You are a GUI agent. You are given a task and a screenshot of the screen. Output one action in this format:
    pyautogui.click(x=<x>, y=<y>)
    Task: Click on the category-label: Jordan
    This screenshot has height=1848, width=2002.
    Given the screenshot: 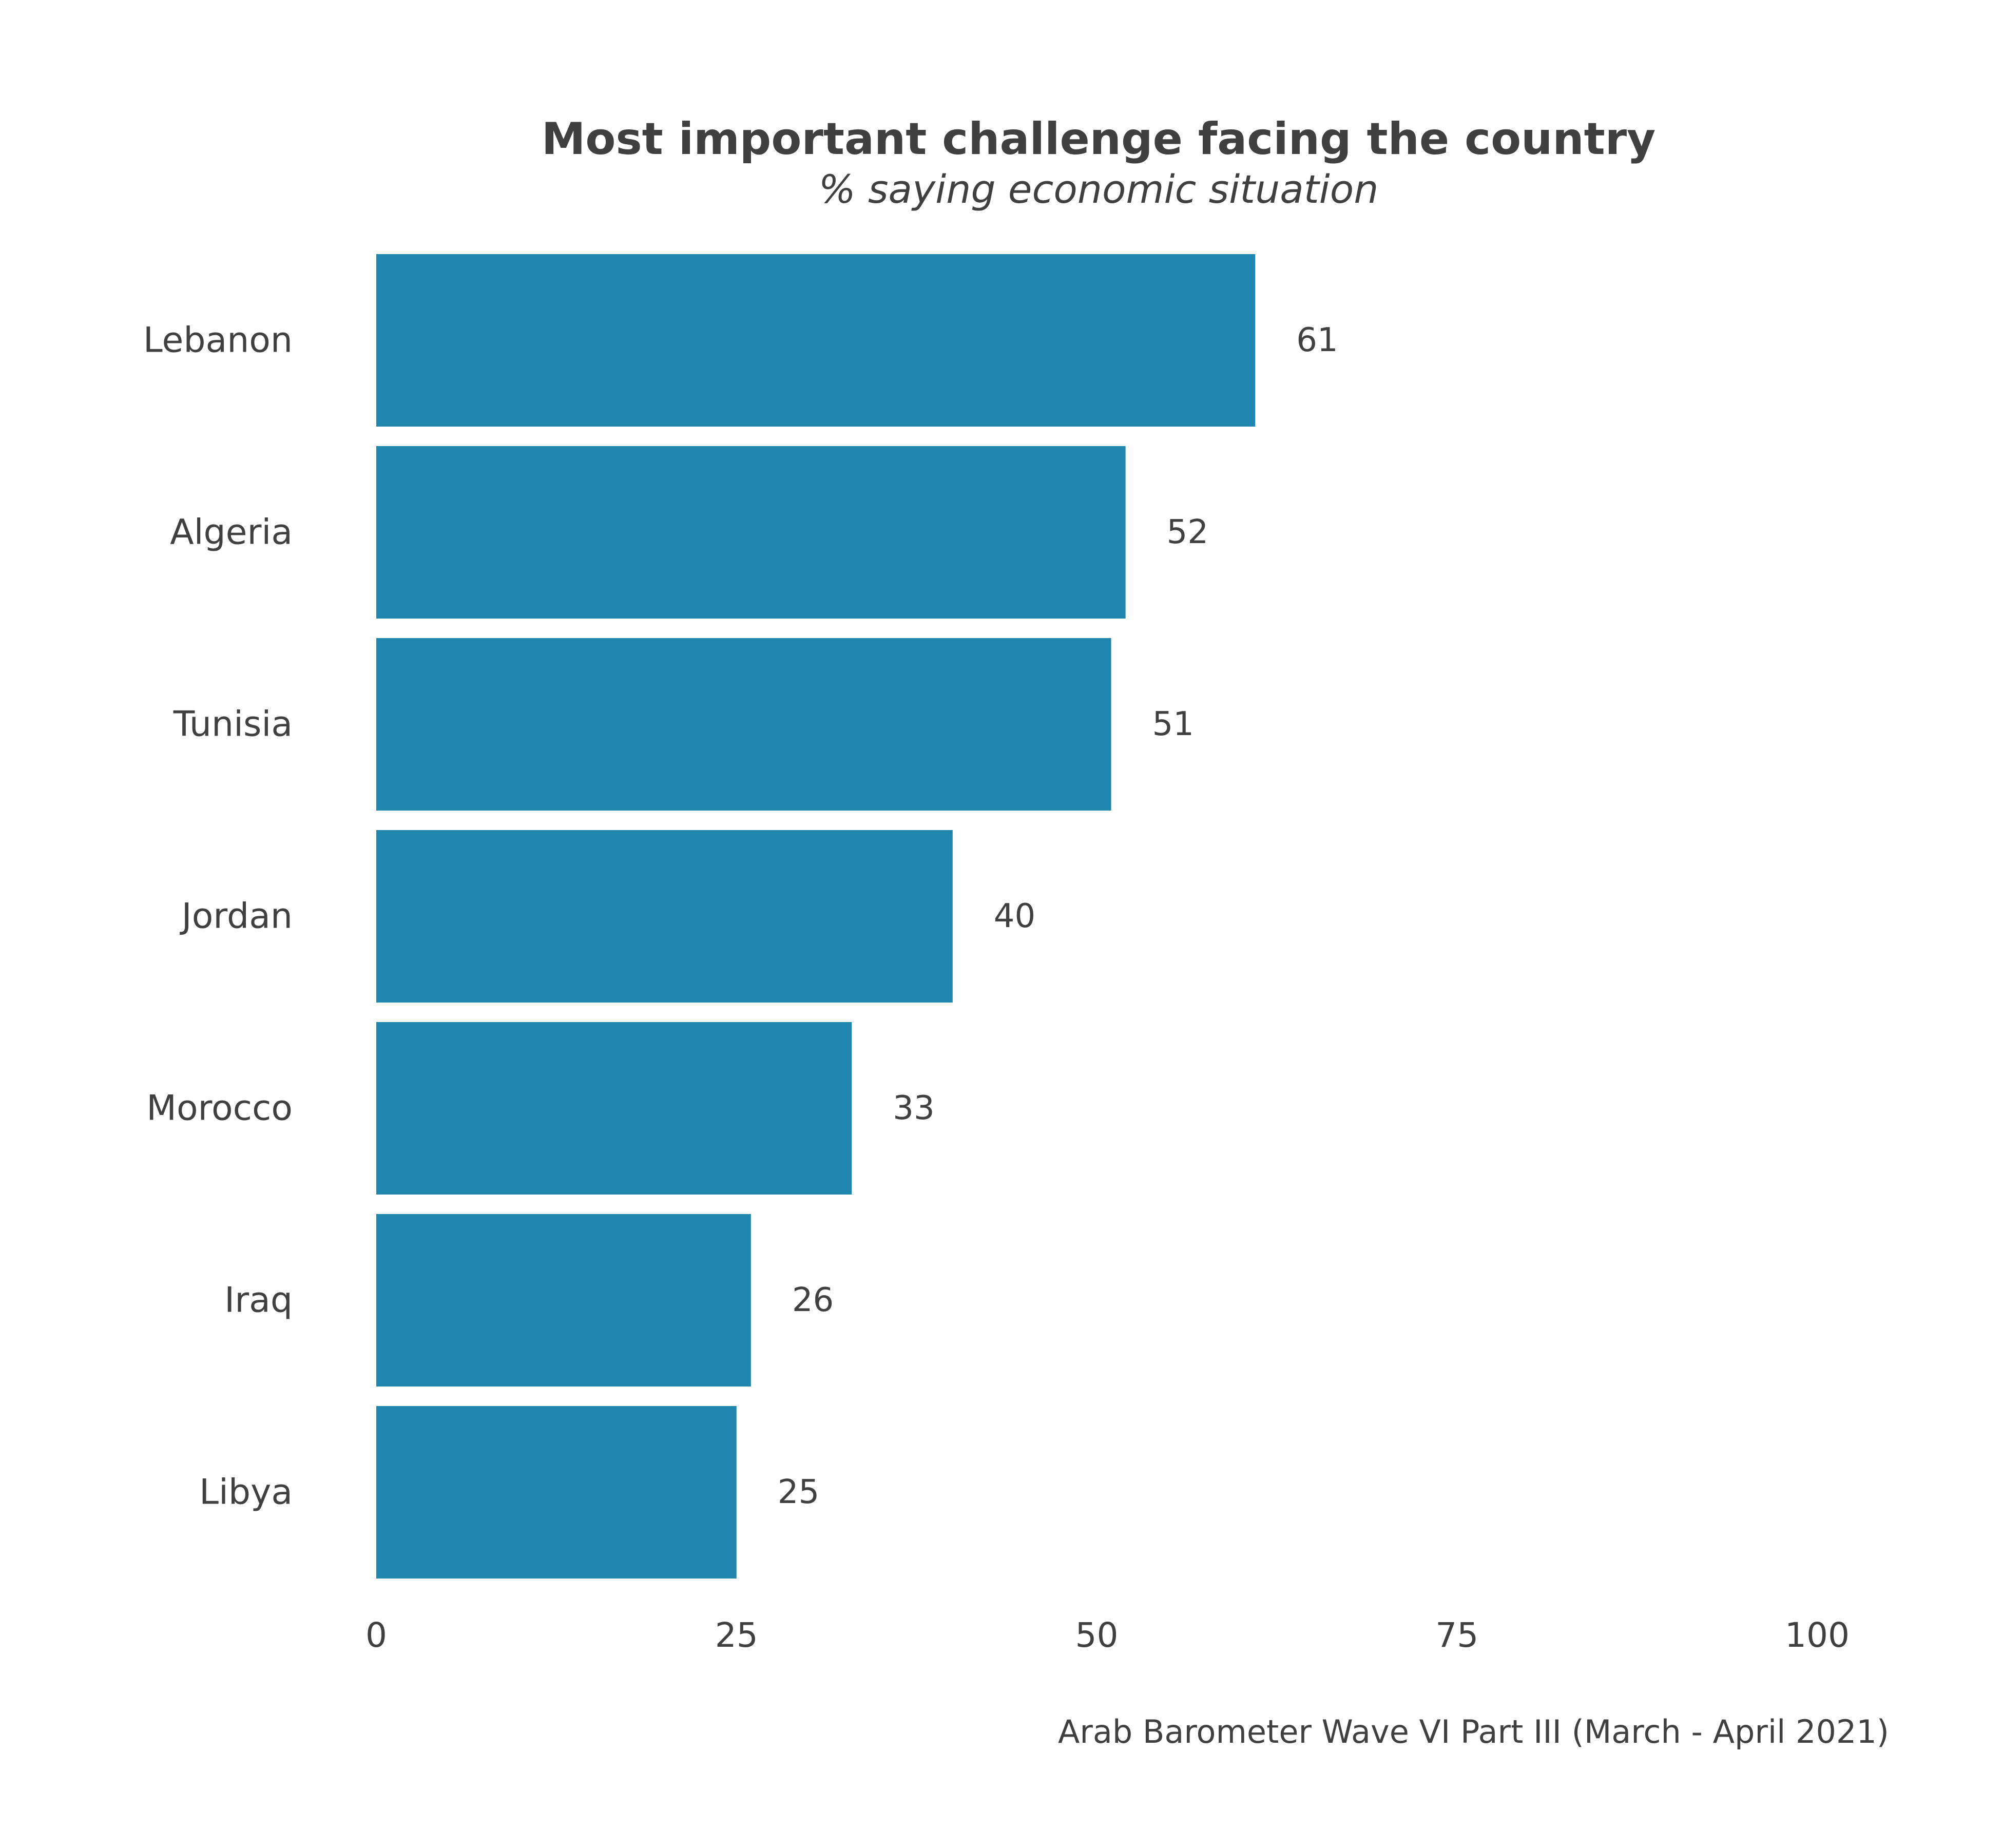 What is the action you would take?
    pyautogui.click(x=236, y=916)
    